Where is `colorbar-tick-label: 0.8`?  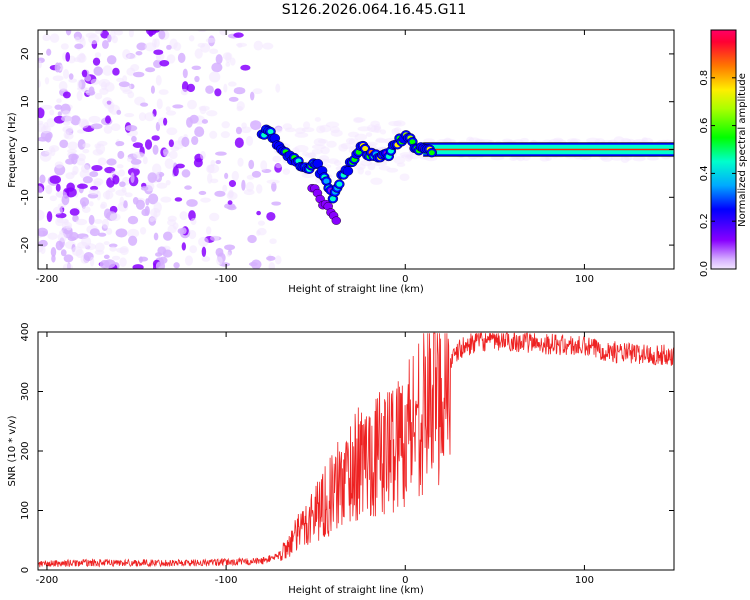 colorbar-tick-label: 0.8 is located at coordinates (704, 78).